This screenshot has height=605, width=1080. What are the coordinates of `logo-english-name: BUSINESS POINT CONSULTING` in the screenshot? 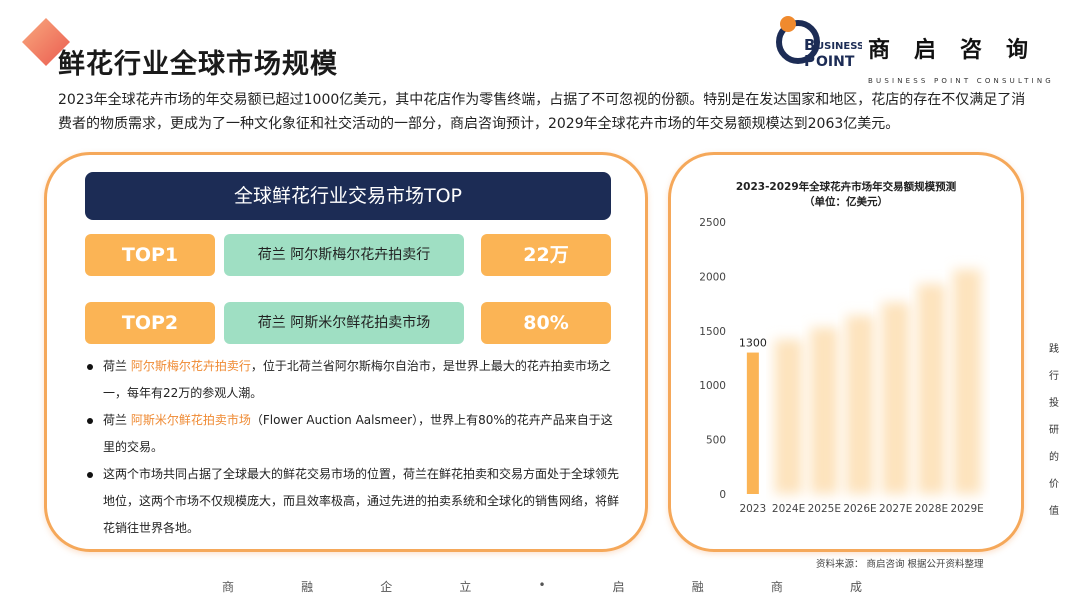 It's located at (961, 81).